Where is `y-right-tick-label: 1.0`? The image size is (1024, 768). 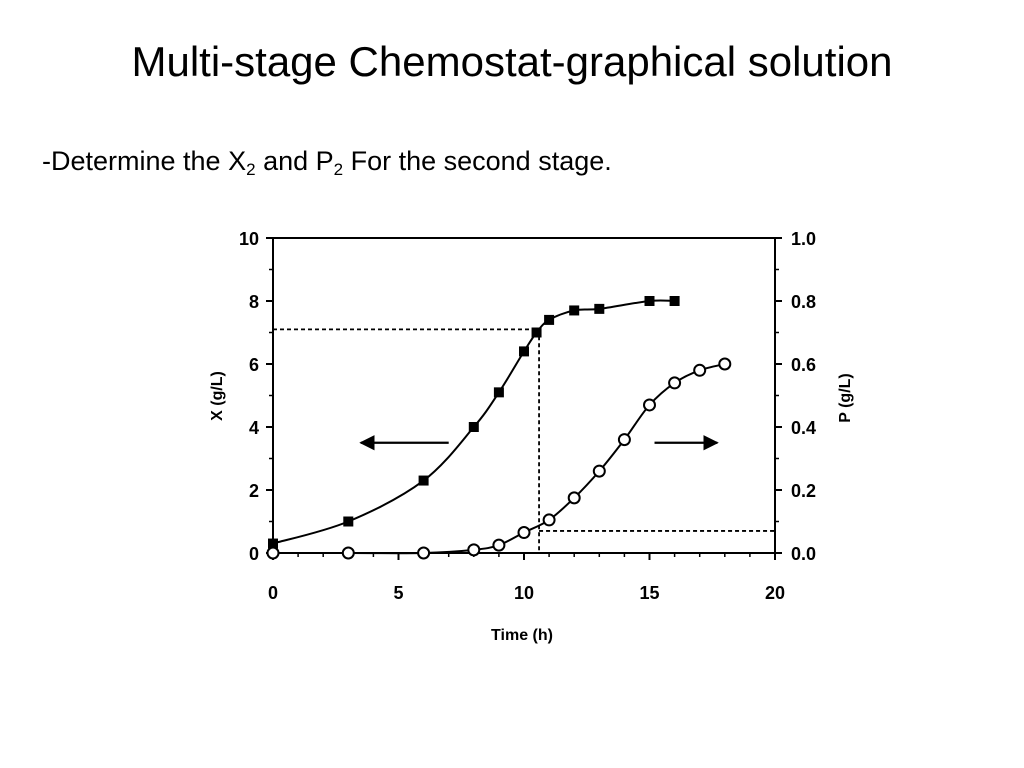
y-right-tick-label: 1.0 is located at coordinates (803, 239).